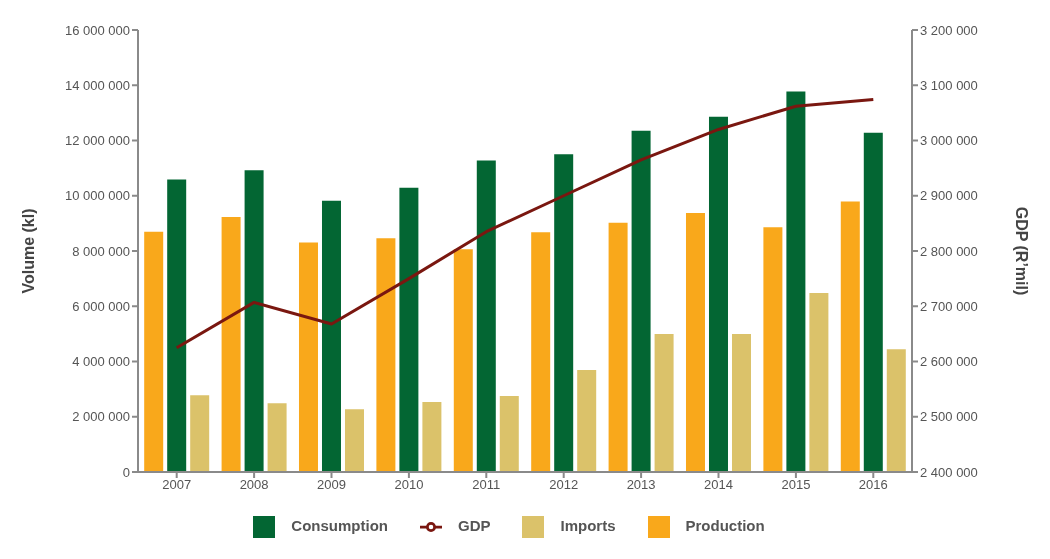  Describe the element at coordinates (101, 306) in the screenshot. I see `y-tick-label: 6 000 000` at that location.